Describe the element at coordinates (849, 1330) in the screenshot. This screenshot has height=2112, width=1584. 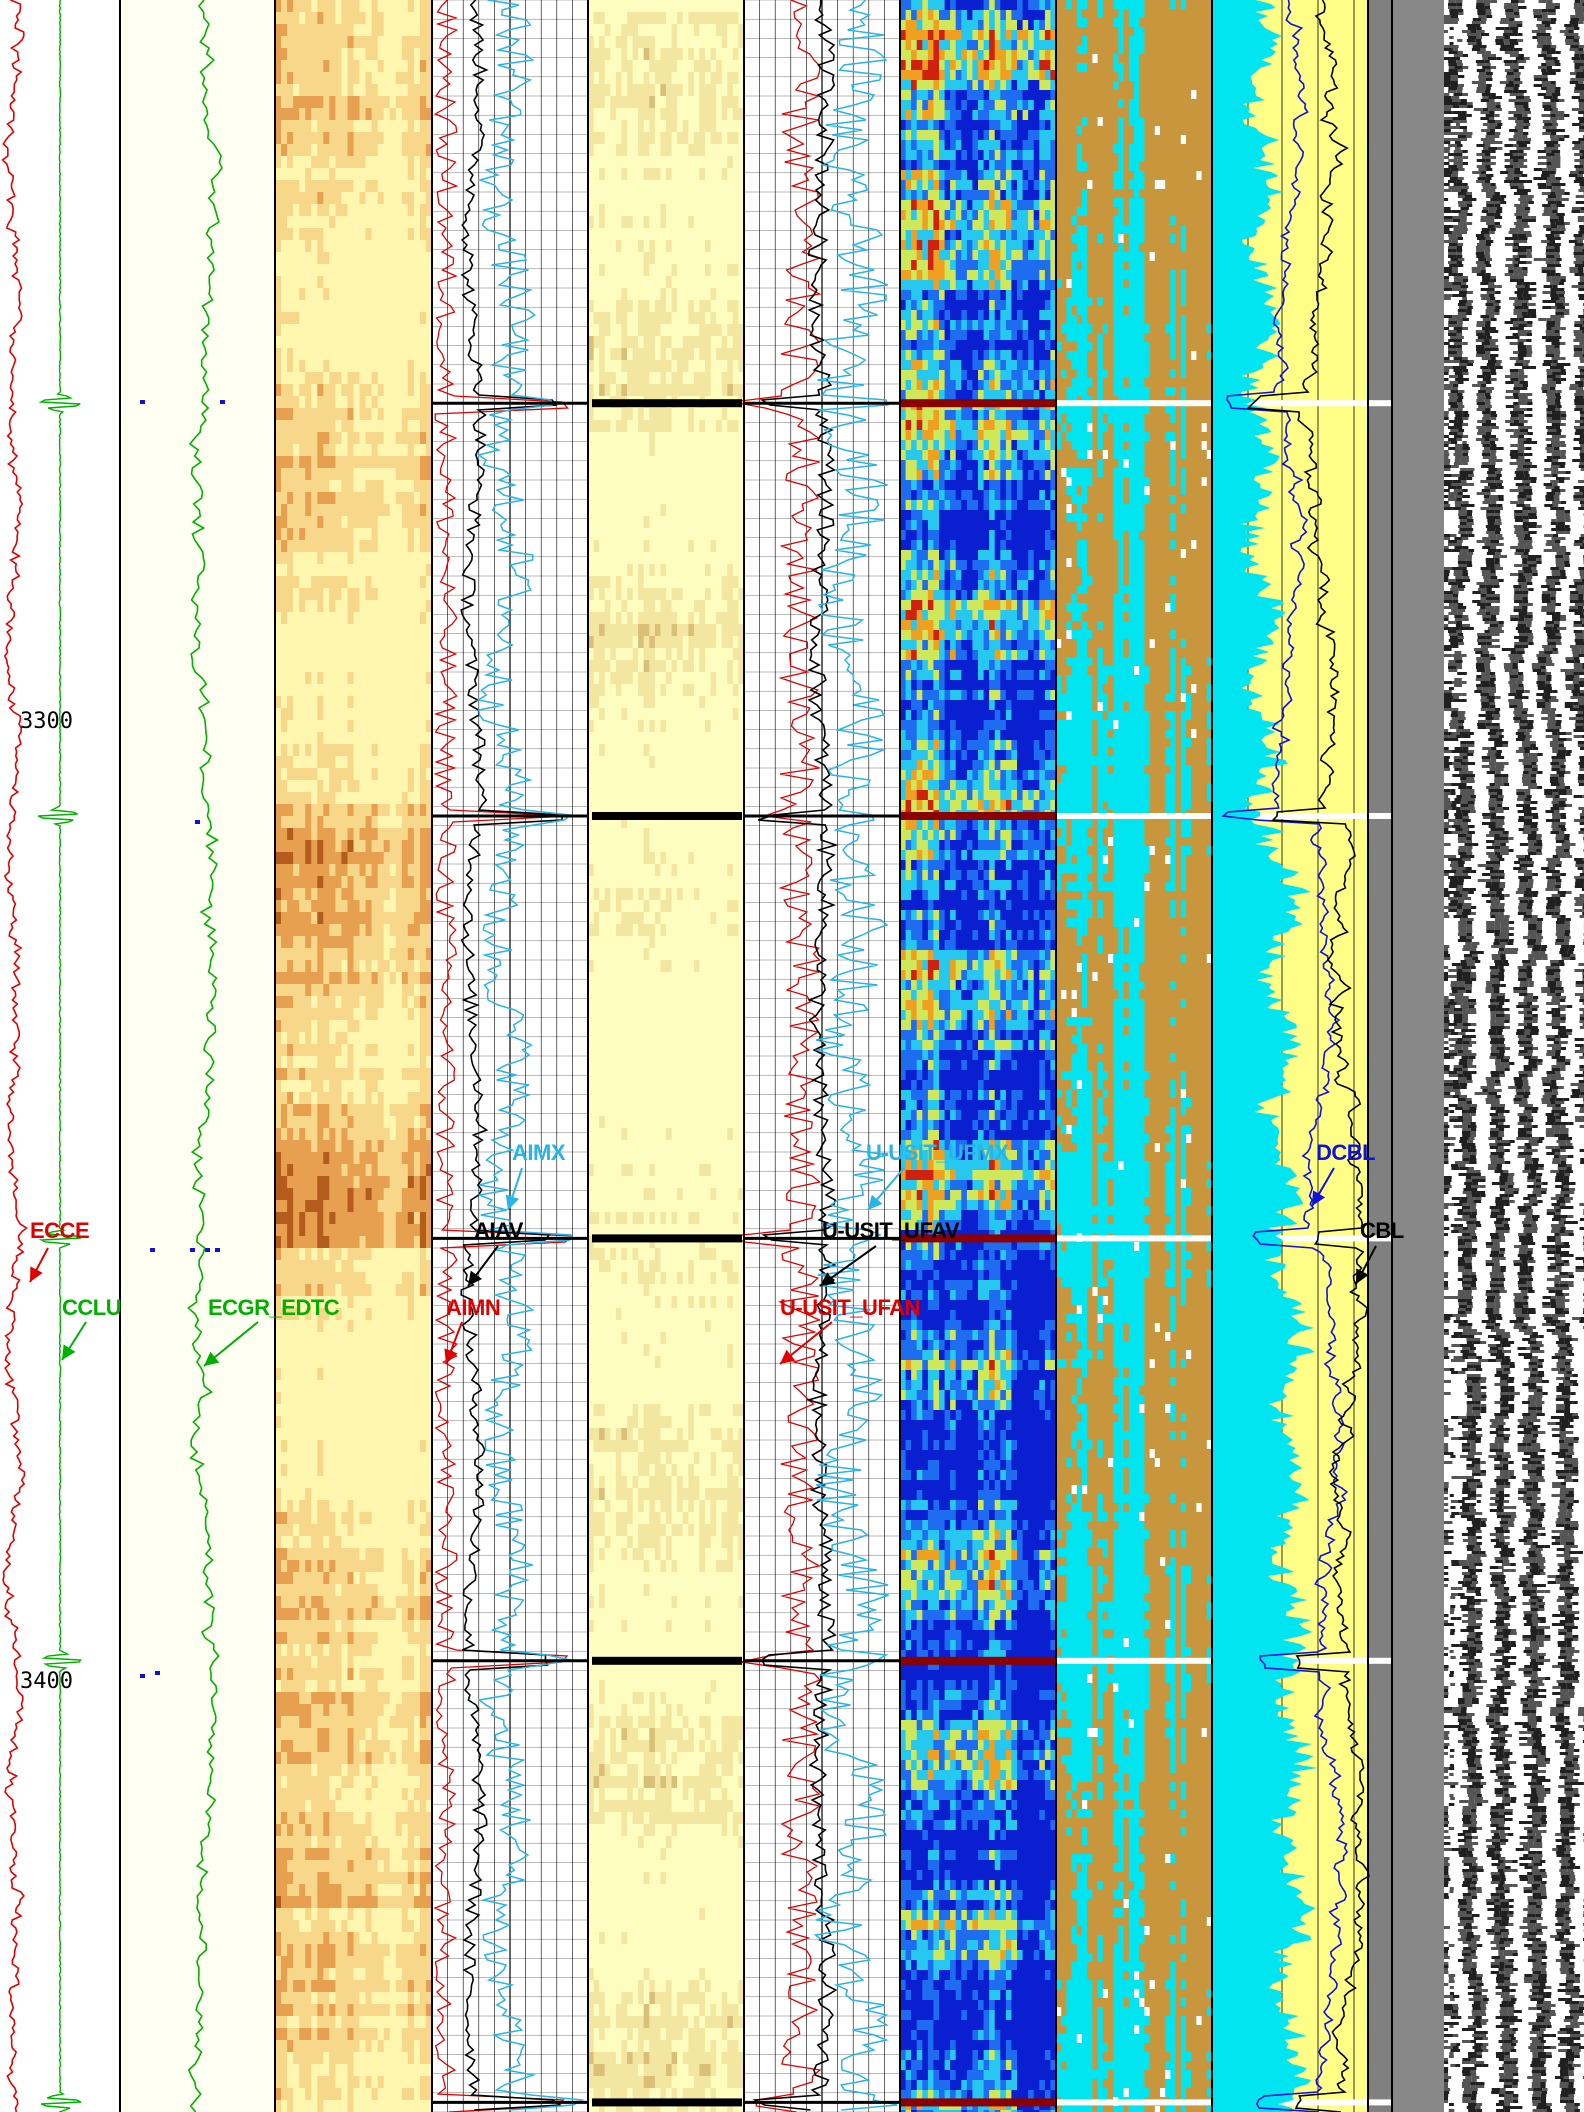
I see `curve-label-u-usit-ufan: U-USIT_UFAN` at that location.